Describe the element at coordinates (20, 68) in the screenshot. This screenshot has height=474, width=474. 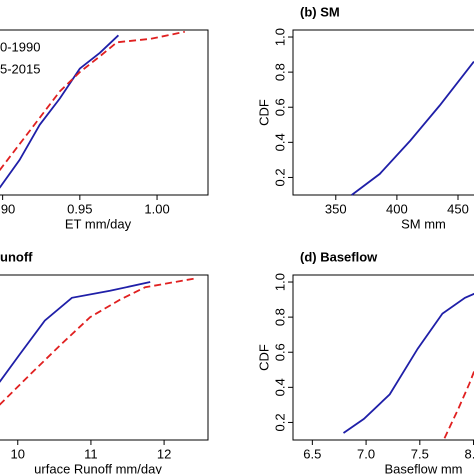
I see `legend-label: 5-2015` at that location.